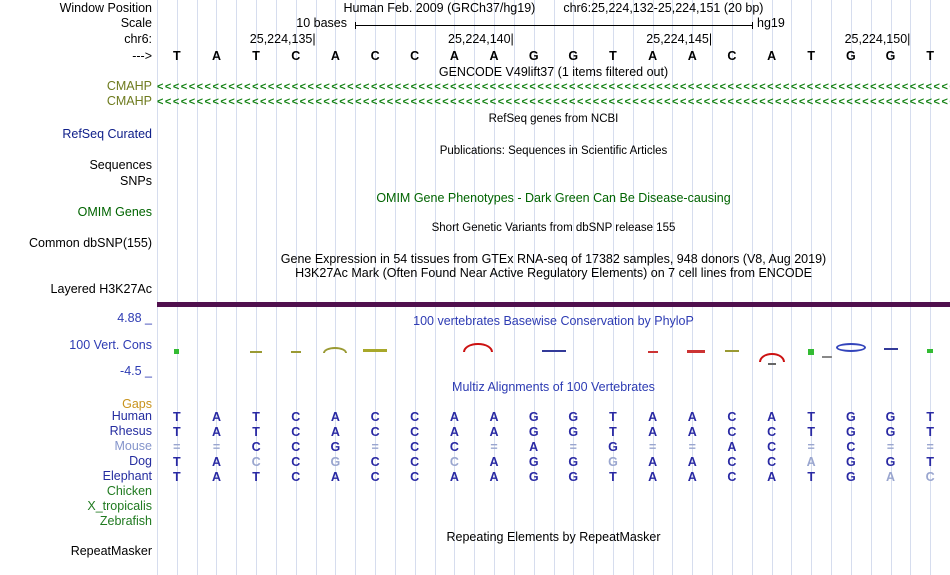 The image size is (950, 575). Describe the element at coordinates (553, 304) in the screenshot. I see `h3k27ac-dense-bar` at that location.